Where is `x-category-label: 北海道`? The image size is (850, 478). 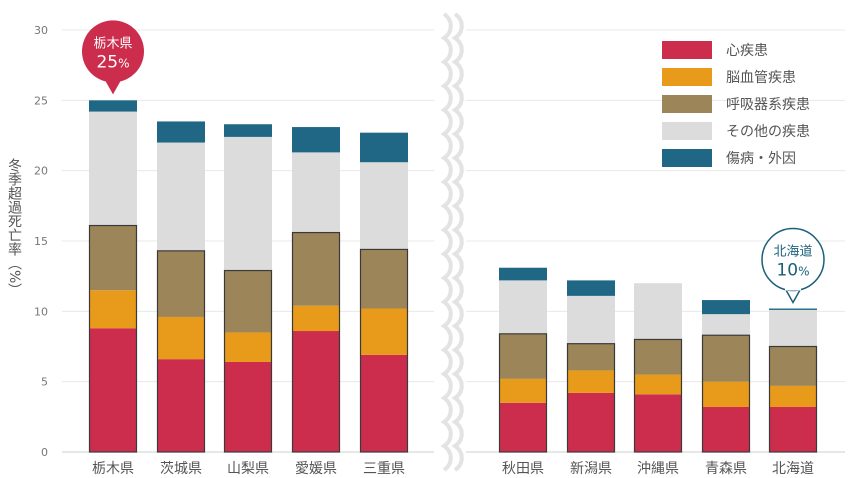 x-category-label: 北海道 is located at coordinates (793, 469).